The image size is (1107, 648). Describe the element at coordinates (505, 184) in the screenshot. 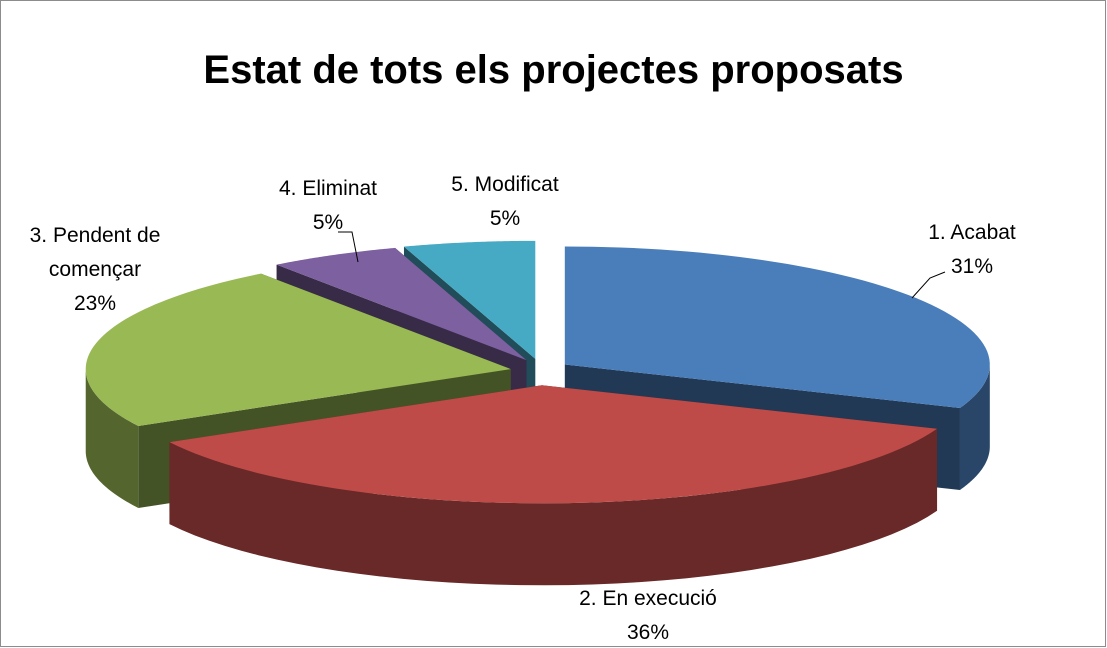

I see `category-label: 5. Modificat` at that location.